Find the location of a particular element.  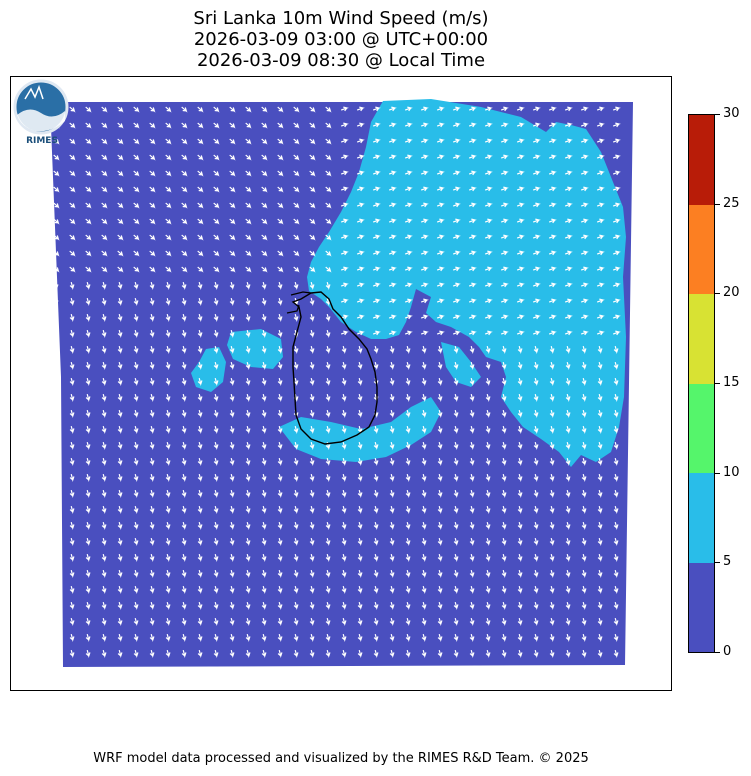

colorbar-tick is located at coordinates (717, 652).